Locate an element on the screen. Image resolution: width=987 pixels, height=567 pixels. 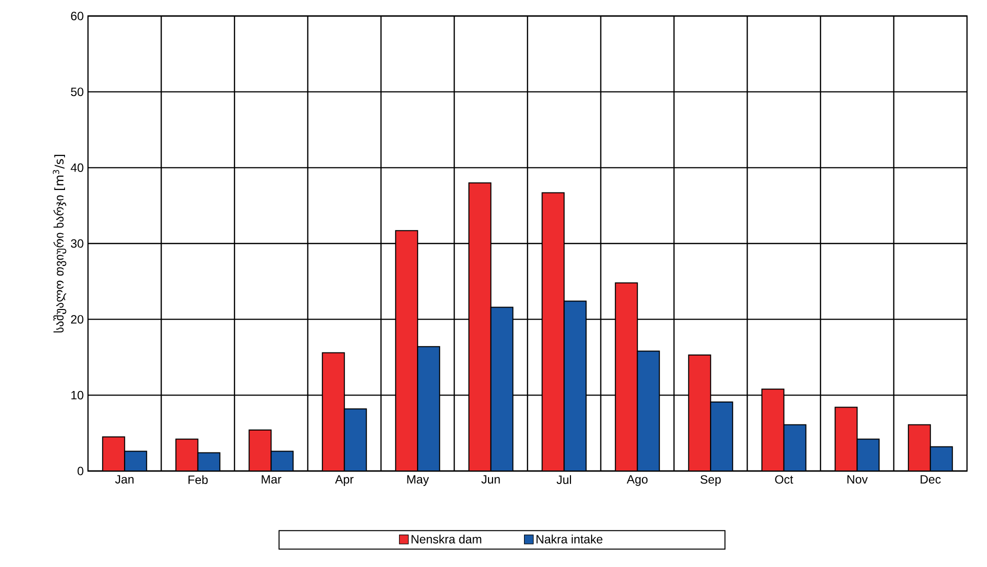
y-tick-label: 30 is located at coordinates (77, 243).